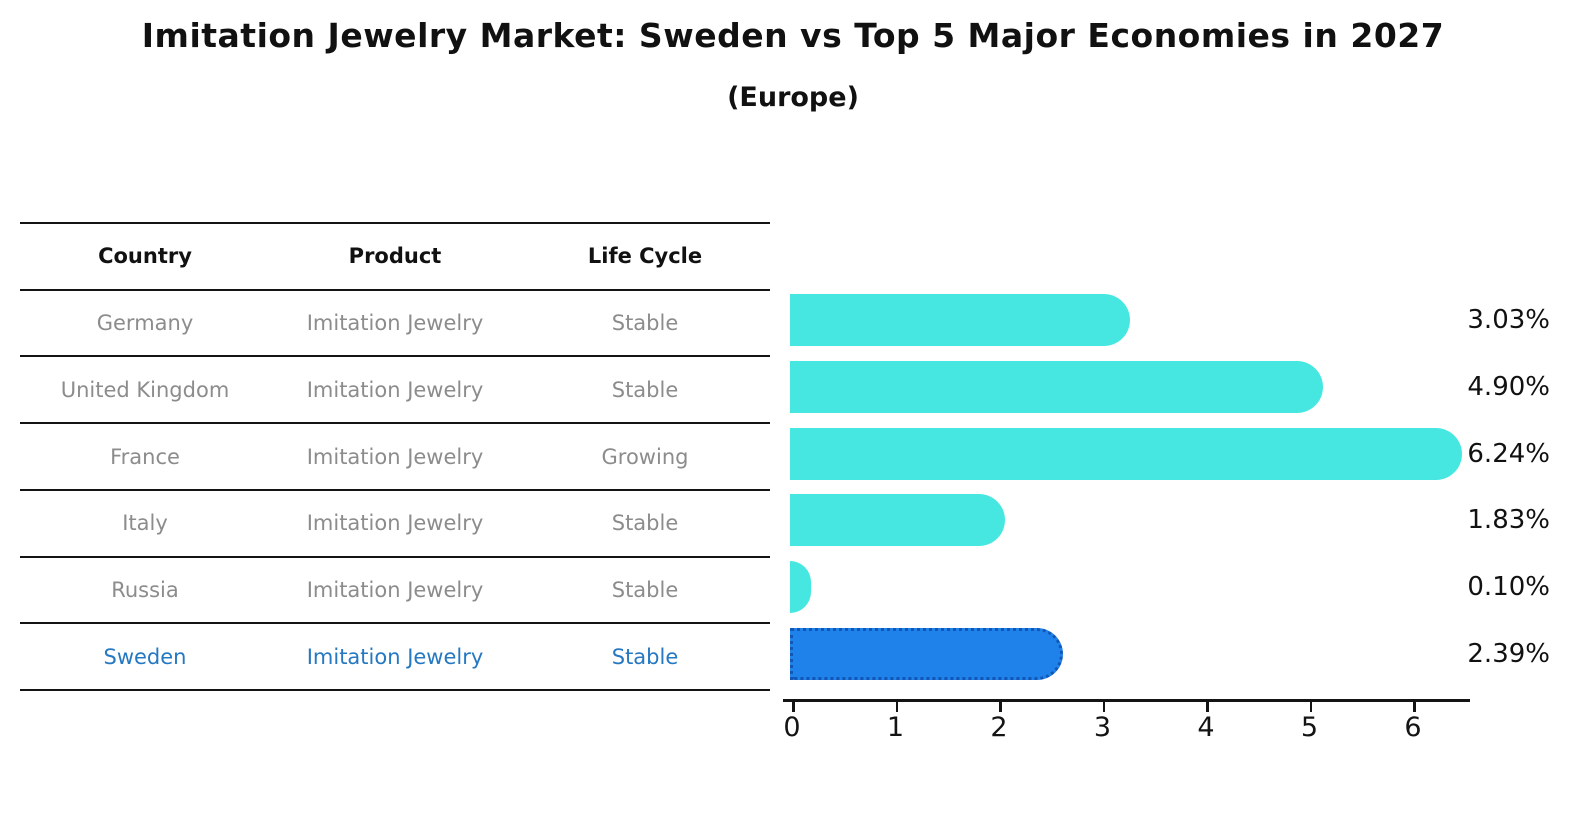  I want to click on column-header-life-cycle: Life Cycle, so click(645, 256).